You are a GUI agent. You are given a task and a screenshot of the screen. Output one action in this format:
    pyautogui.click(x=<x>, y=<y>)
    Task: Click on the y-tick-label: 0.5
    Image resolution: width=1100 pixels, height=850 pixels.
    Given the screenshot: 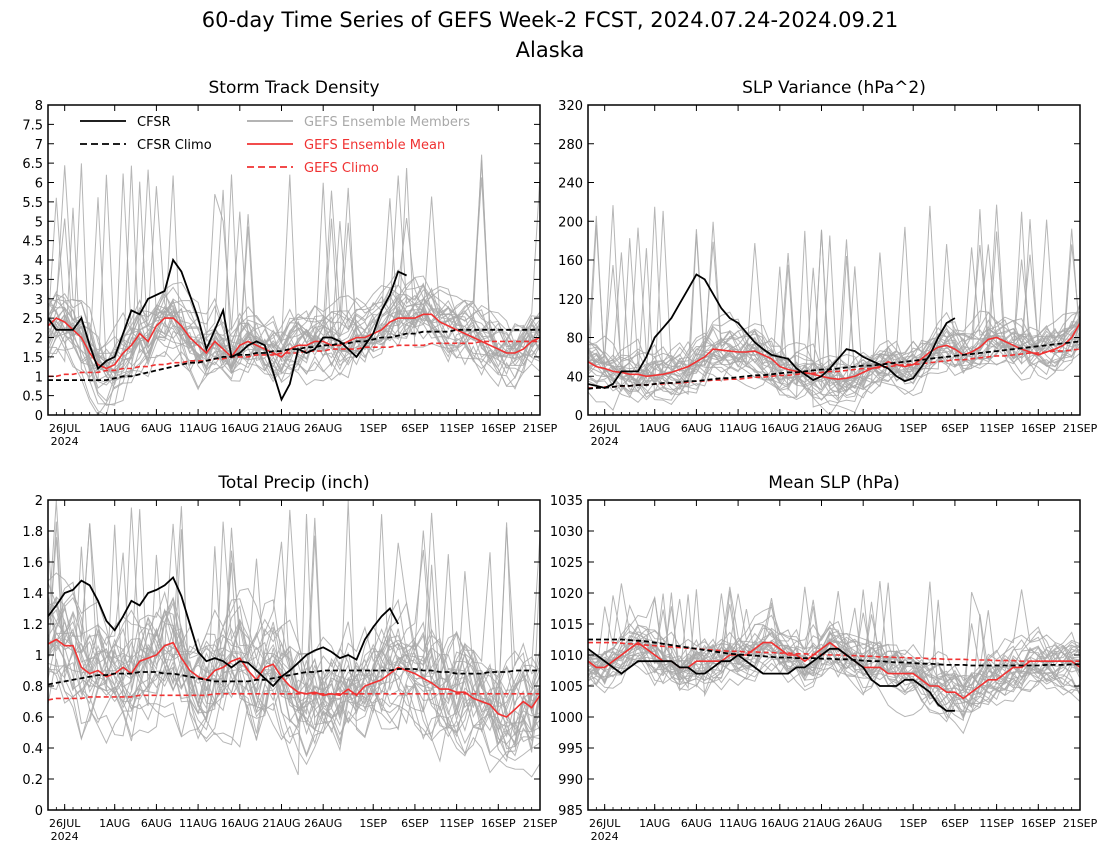 What is the action you would take?
    pyautogui.click(x=32, y=397)
    